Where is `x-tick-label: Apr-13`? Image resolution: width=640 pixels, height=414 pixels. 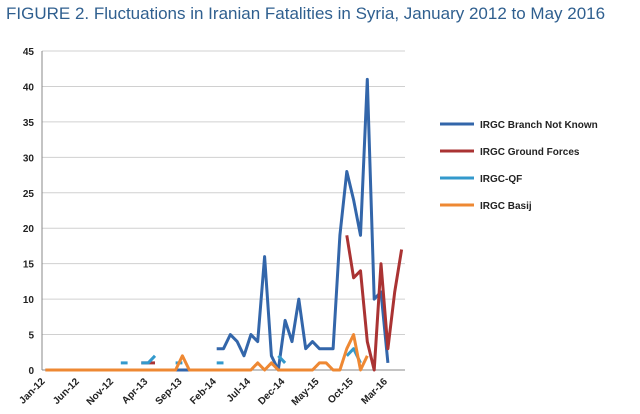
x-tick-label: Apr-13 is located at coordinates (135, 391).